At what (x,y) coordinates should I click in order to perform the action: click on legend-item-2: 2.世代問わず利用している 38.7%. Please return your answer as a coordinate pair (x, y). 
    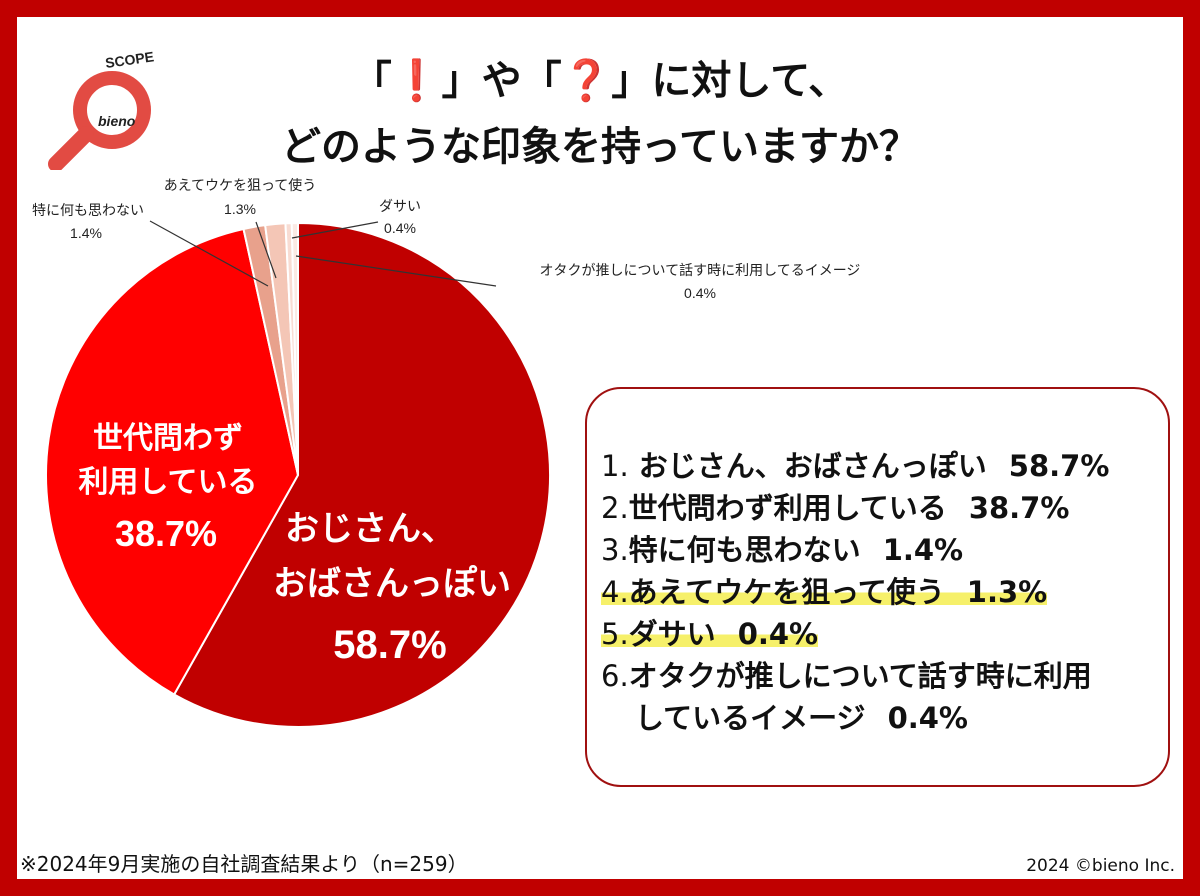
    Looking at the image, I should click on (835, 508).